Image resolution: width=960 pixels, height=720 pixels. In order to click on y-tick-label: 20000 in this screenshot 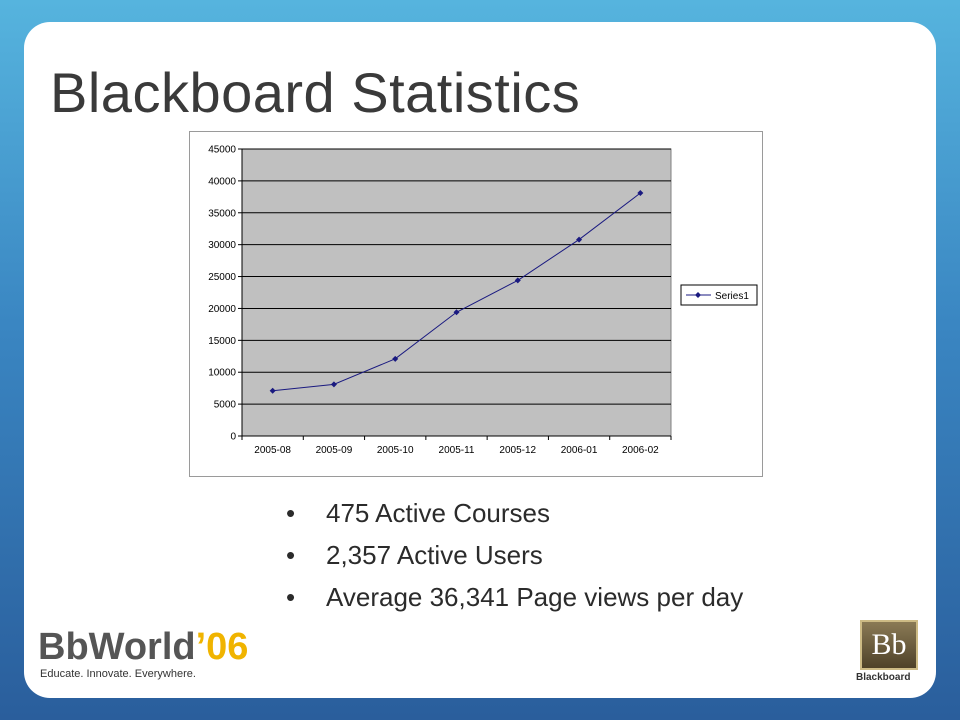, I will do `click(222, 309)`.